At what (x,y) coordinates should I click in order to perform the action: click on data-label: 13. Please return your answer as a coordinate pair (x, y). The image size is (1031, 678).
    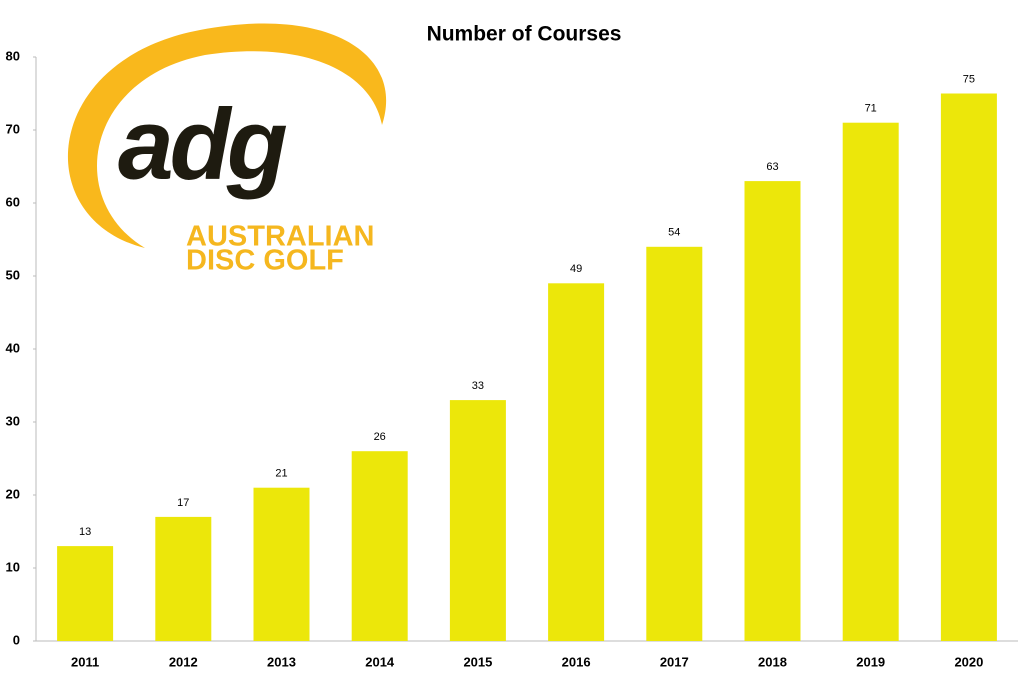
    Looking at the image, I should click on (85, 532).